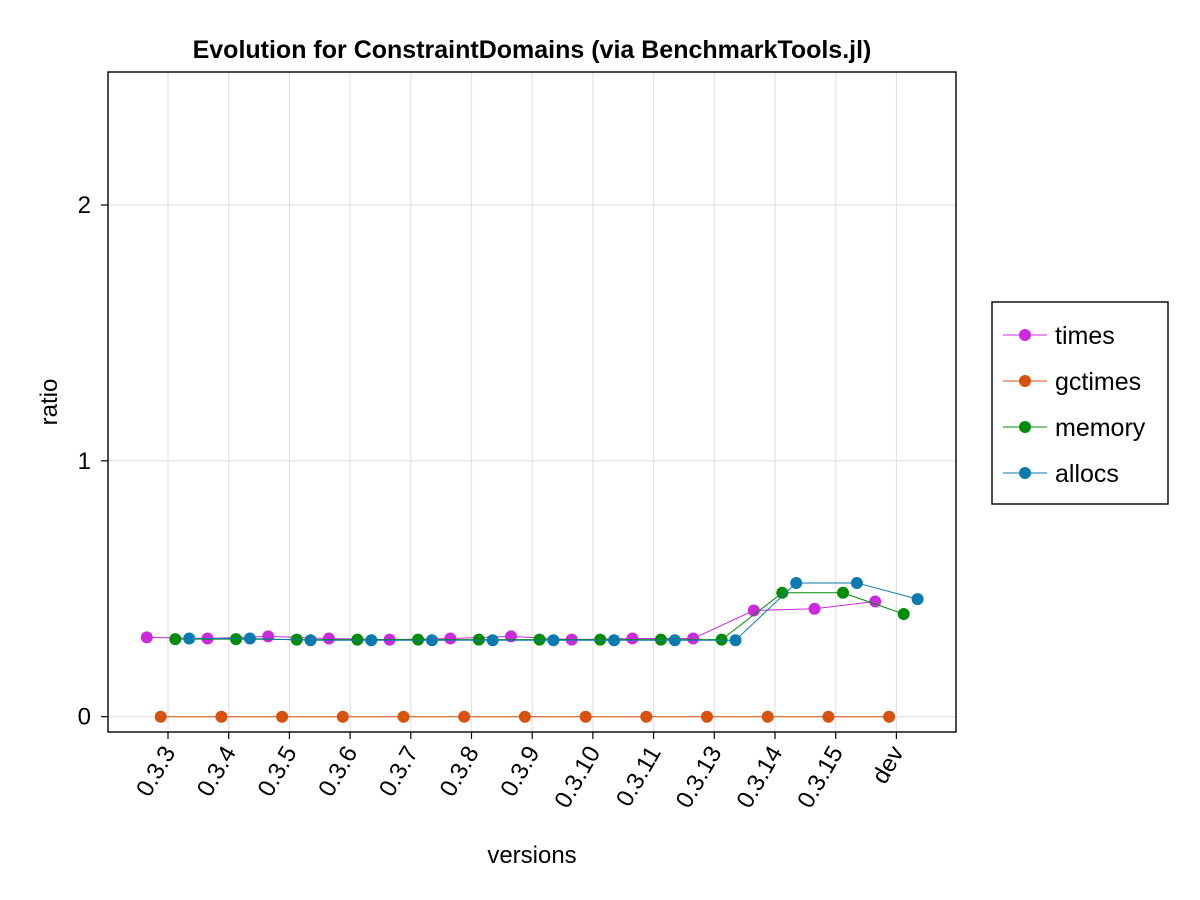  What do you see at coordinates (84, 461) in the screenshot?
I see `y-tick-label: 1` at bounding box center [84, 461].